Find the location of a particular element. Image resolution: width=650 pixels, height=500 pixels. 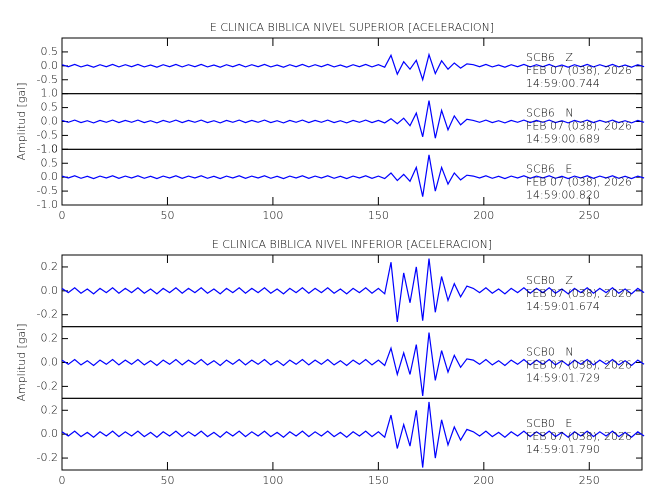

time-label: 14:59:01.729 is located at coordinates (563, 377).